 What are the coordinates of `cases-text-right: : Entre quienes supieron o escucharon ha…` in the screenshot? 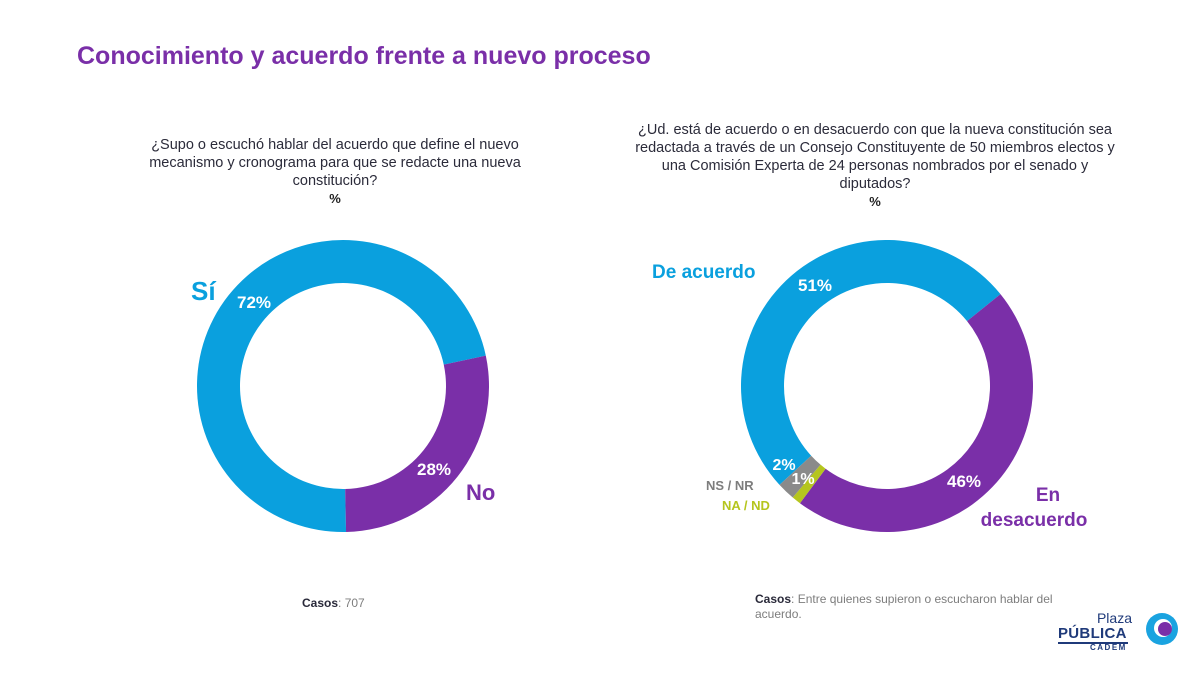 It's located at (904, 606).